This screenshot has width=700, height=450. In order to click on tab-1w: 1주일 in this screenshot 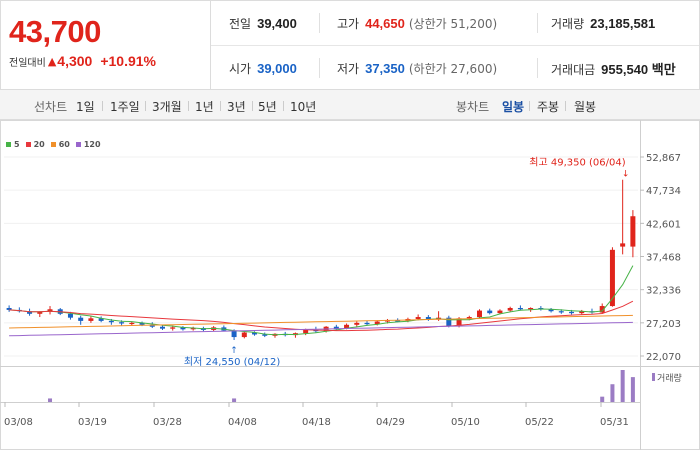, I will do `click(125, 107)`.